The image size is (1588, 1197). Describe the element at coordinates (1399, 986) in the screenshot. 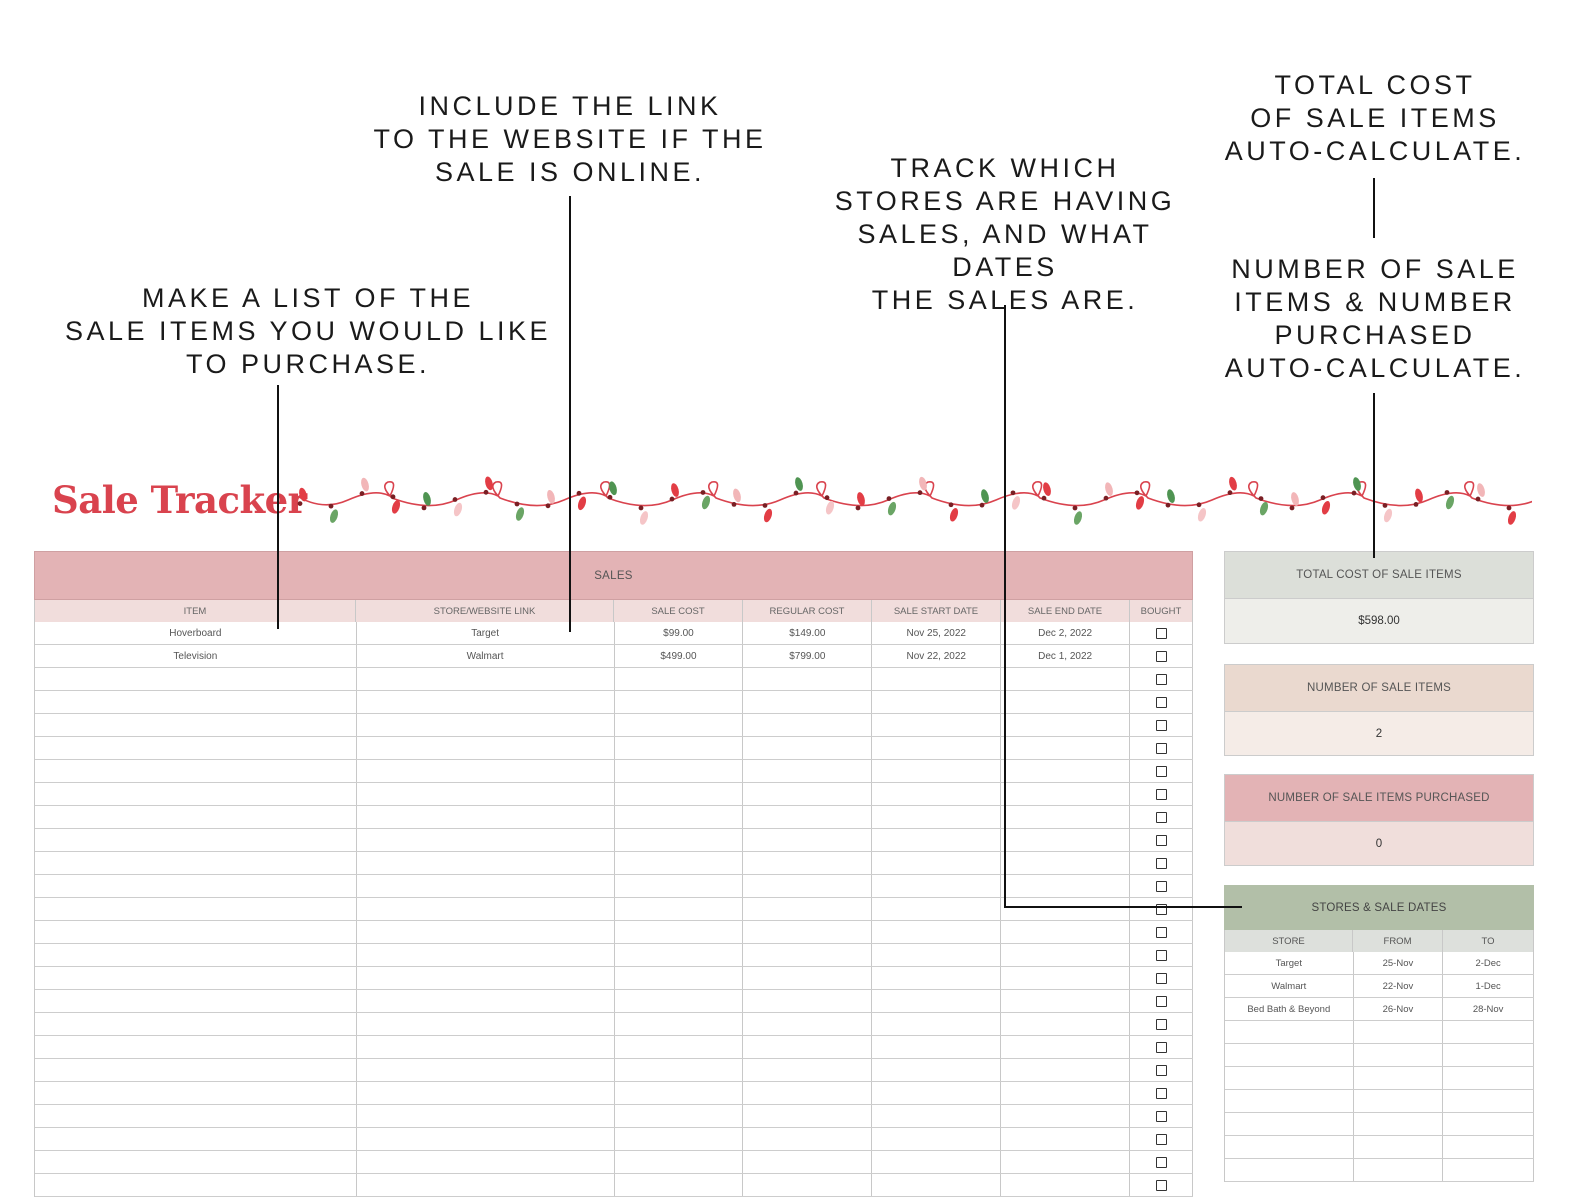

I see `from-date-cell: 22-Nov` at that location.